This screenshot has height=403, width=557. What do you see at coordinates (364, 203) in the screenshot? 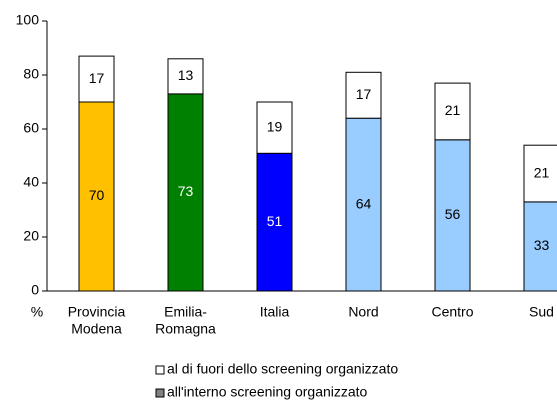
I see `data-label: 64` at bounding box center [364, 203].